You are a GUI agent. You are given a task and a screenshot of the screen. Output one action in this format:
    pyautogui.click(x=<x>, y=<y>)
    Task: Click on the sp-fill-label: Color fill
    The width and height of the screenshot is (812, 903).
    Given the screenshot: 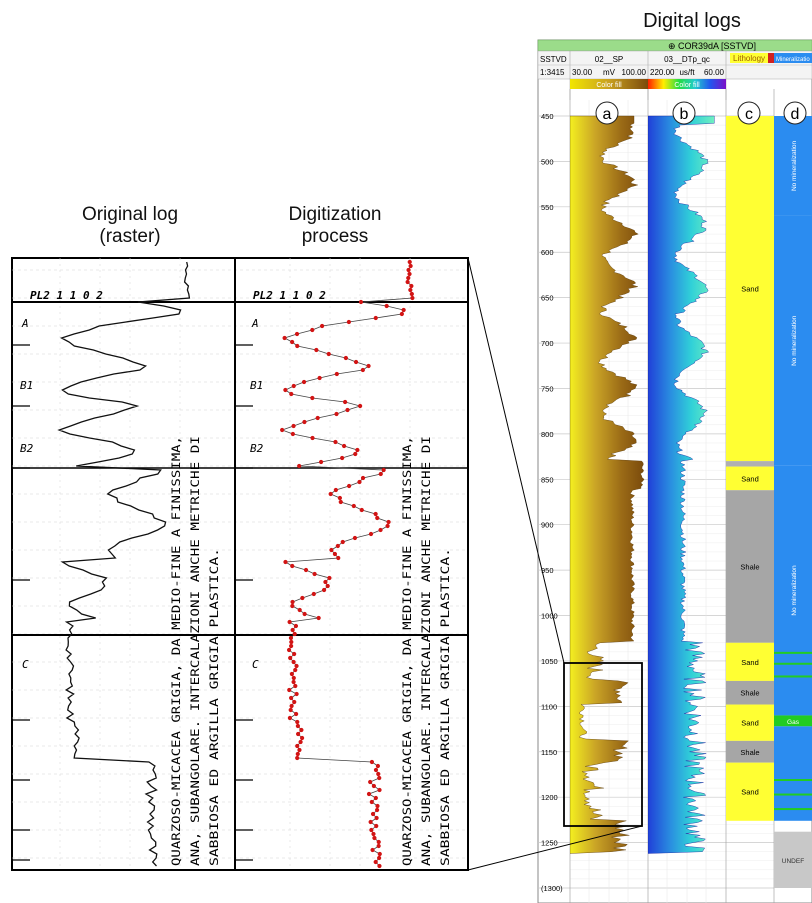 What is the action you would take?
    pyautogui.click(x=609, y=85)
    